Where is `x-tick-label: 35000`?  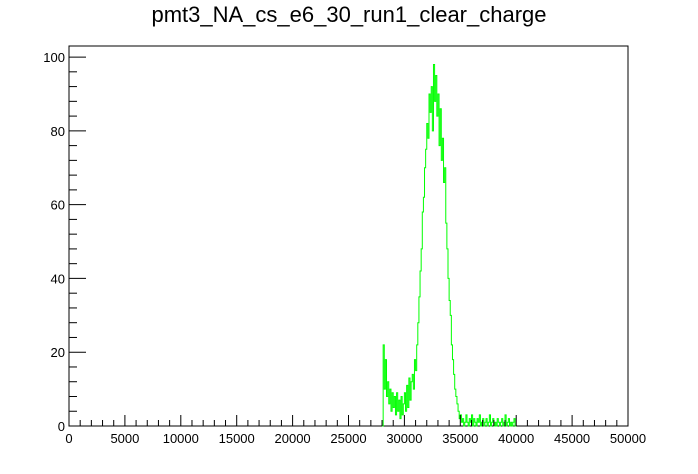
x-tick-label: 35000 is located at coordinates (460, 438).